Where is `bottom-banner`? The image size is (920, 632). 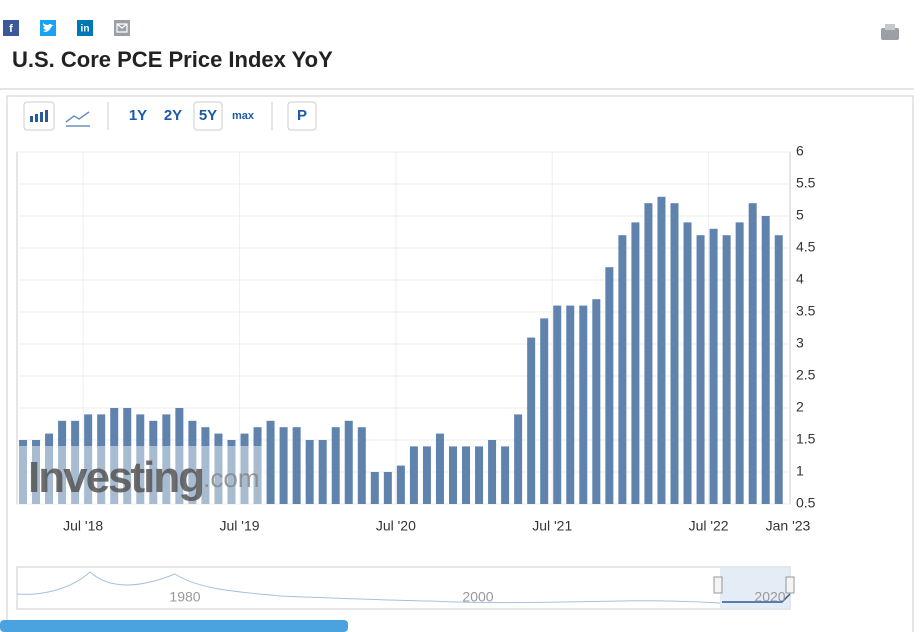
bottom-banner is located at coordinates (174, 626).